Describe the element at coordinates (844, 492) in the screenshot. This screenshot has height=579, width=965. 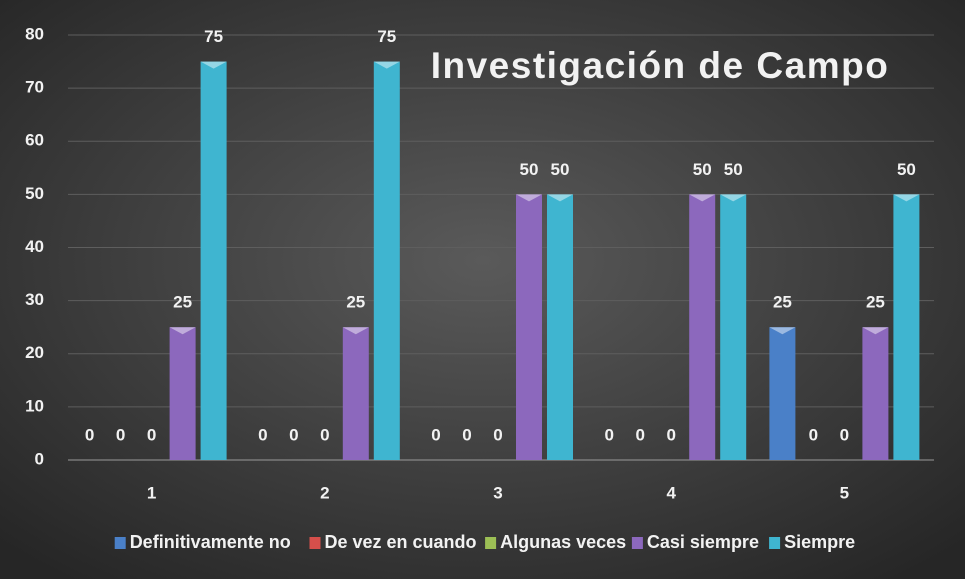
I see `x-tick-label: 5` at that location.